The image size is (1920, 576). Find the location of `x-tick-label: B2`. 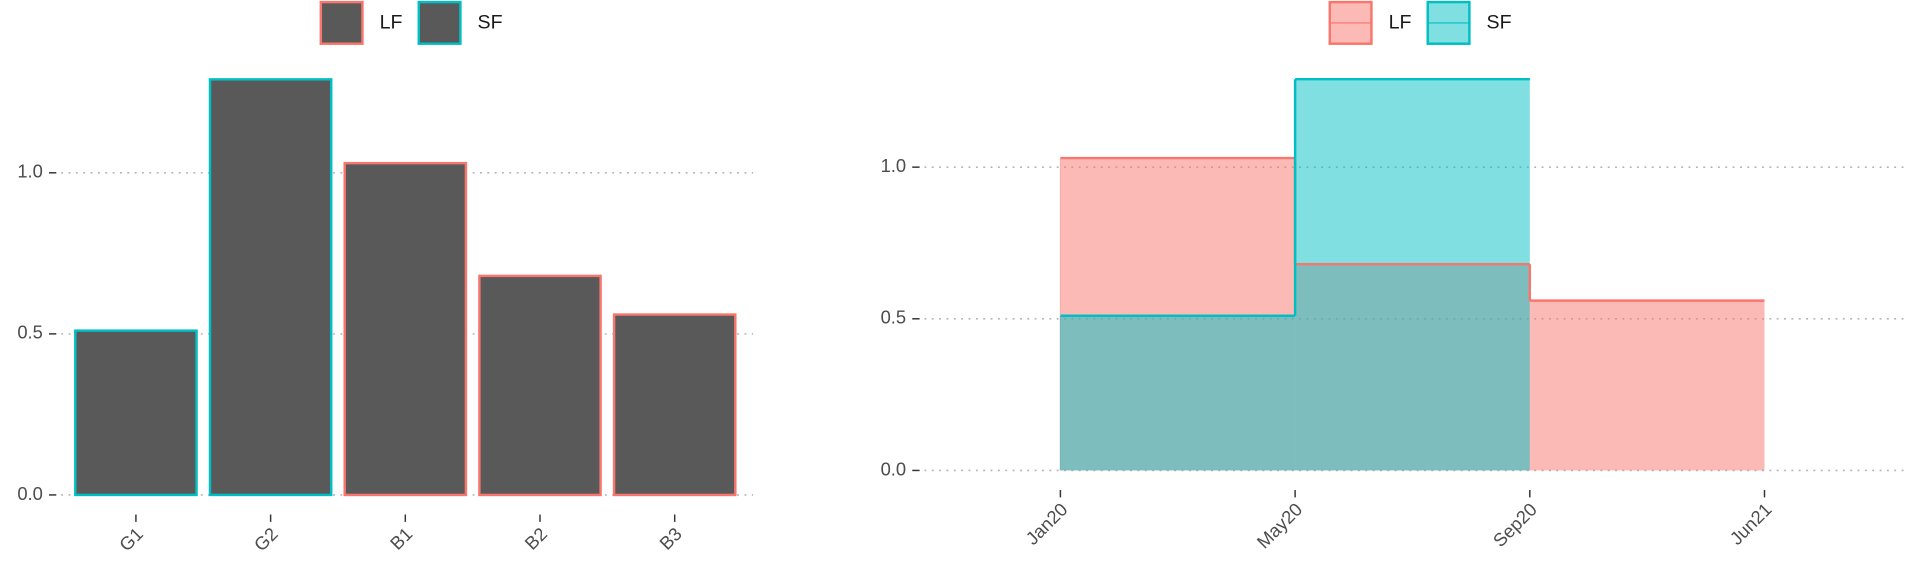

x-tick-label: B2 is located at coordinates (535, 538).